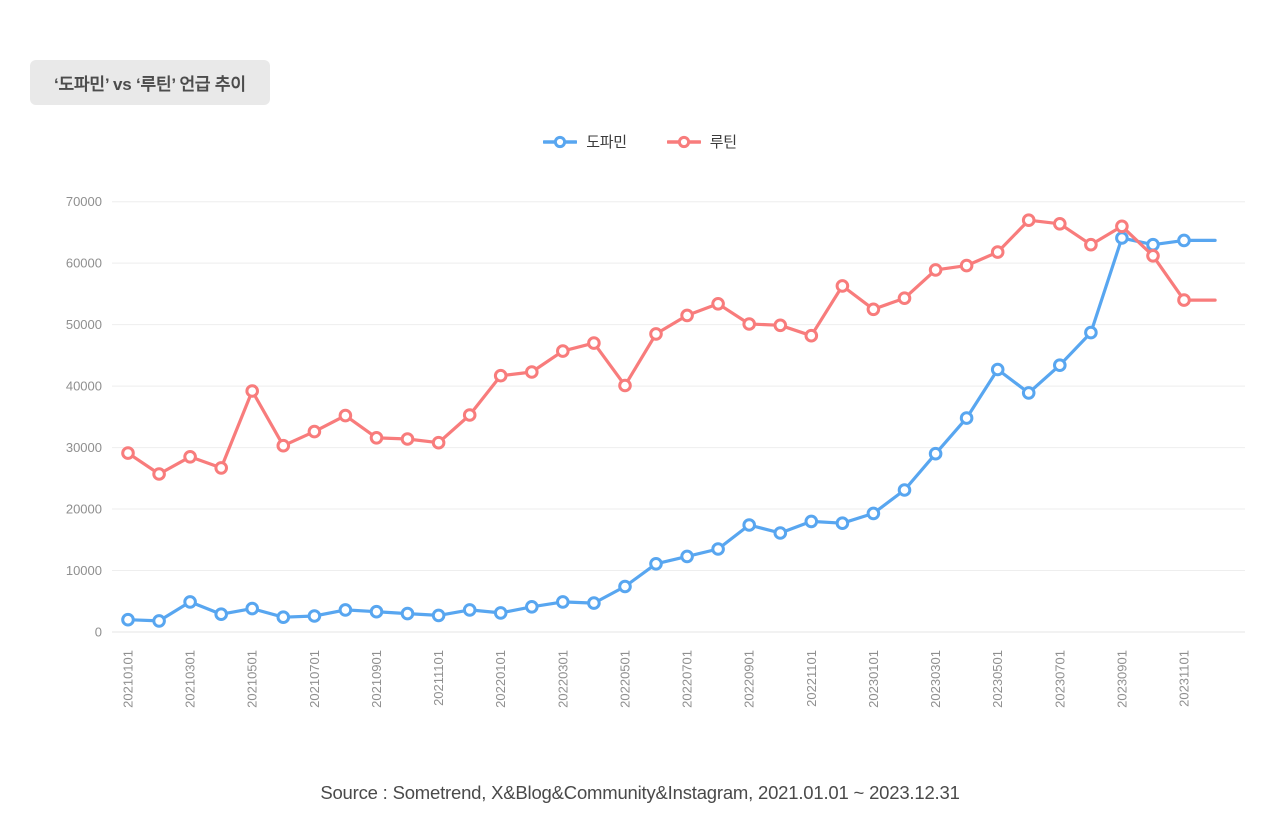 The image size is (1280, 818). I want to click on data-point-루틴-20230801, so click(1091, 244).